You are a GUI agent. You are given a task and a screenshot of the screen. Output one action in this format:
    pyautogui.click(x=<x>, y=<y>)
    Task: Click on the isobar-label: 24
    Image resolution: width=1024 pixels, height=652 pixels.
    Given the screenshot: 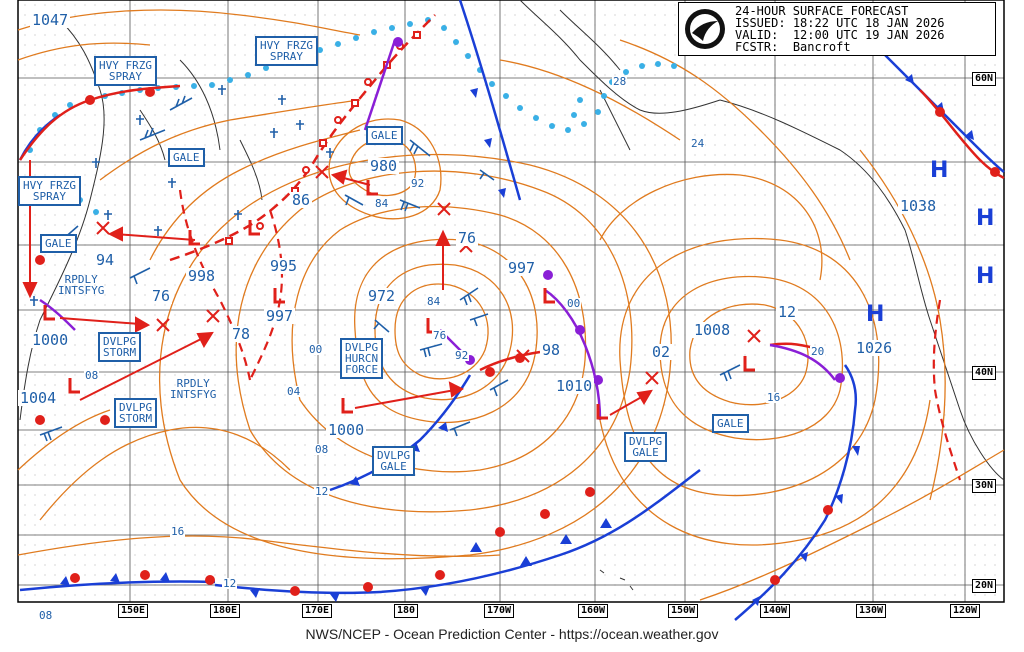 What is the action you would take?
    pyautogui.click(x=698, y=143)
    